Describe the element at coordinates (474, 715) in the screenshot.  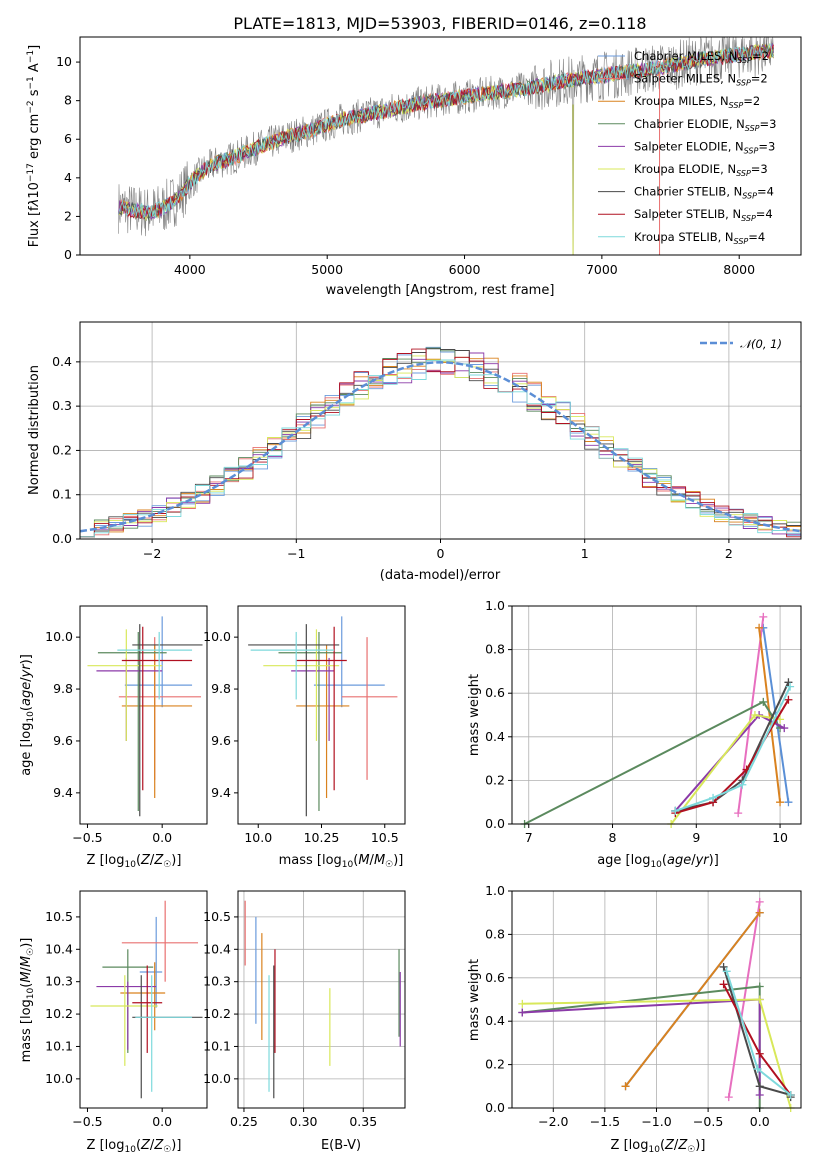
I see `p5-ylabel: mass weight` at that location.